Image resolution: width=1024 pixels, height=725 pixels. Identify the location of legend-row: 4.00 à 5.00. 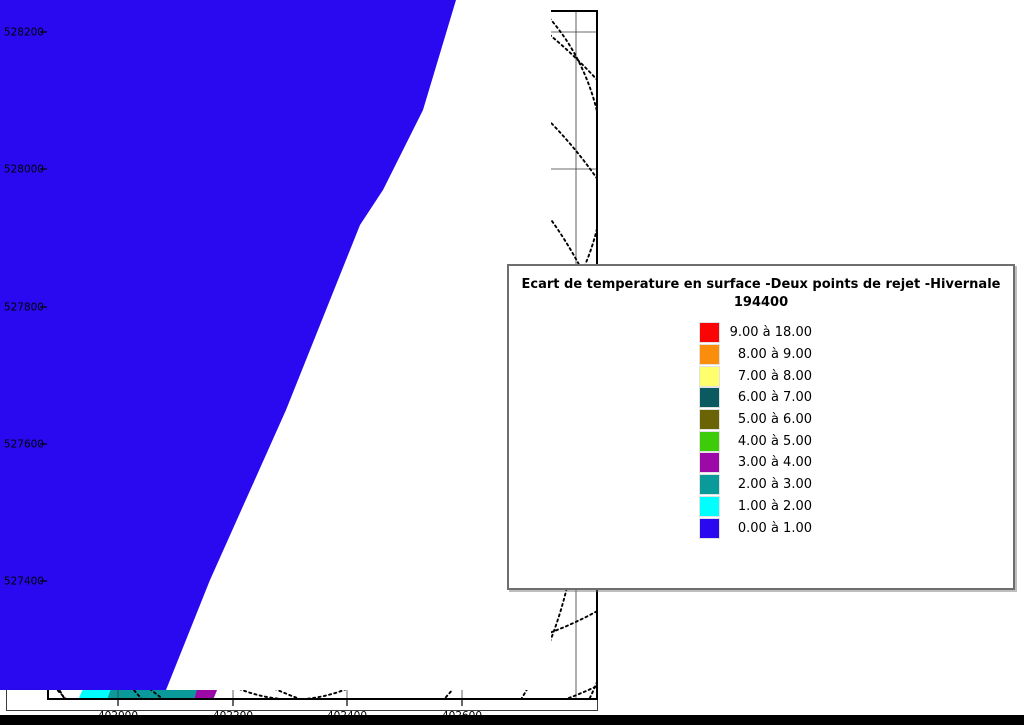
(761, 441).